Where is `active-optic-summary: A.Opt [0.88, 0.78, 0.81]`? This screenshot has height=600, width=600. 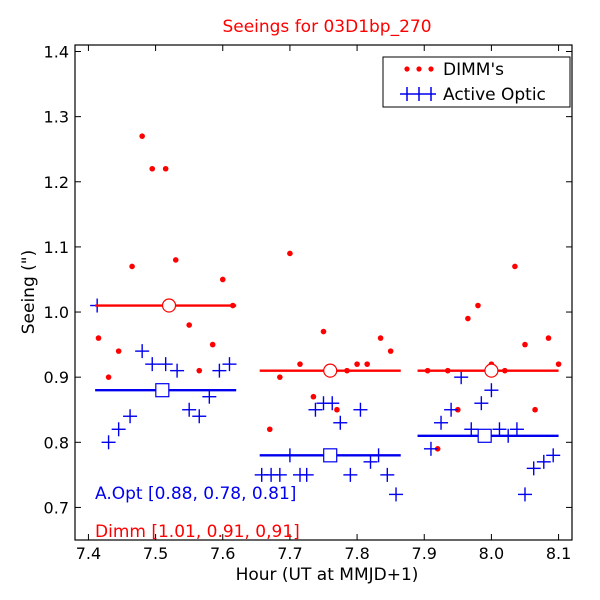
active-optic-summary: A.Opt [0.88, 0.78, 0.81] is located at coordinates (195, 494).